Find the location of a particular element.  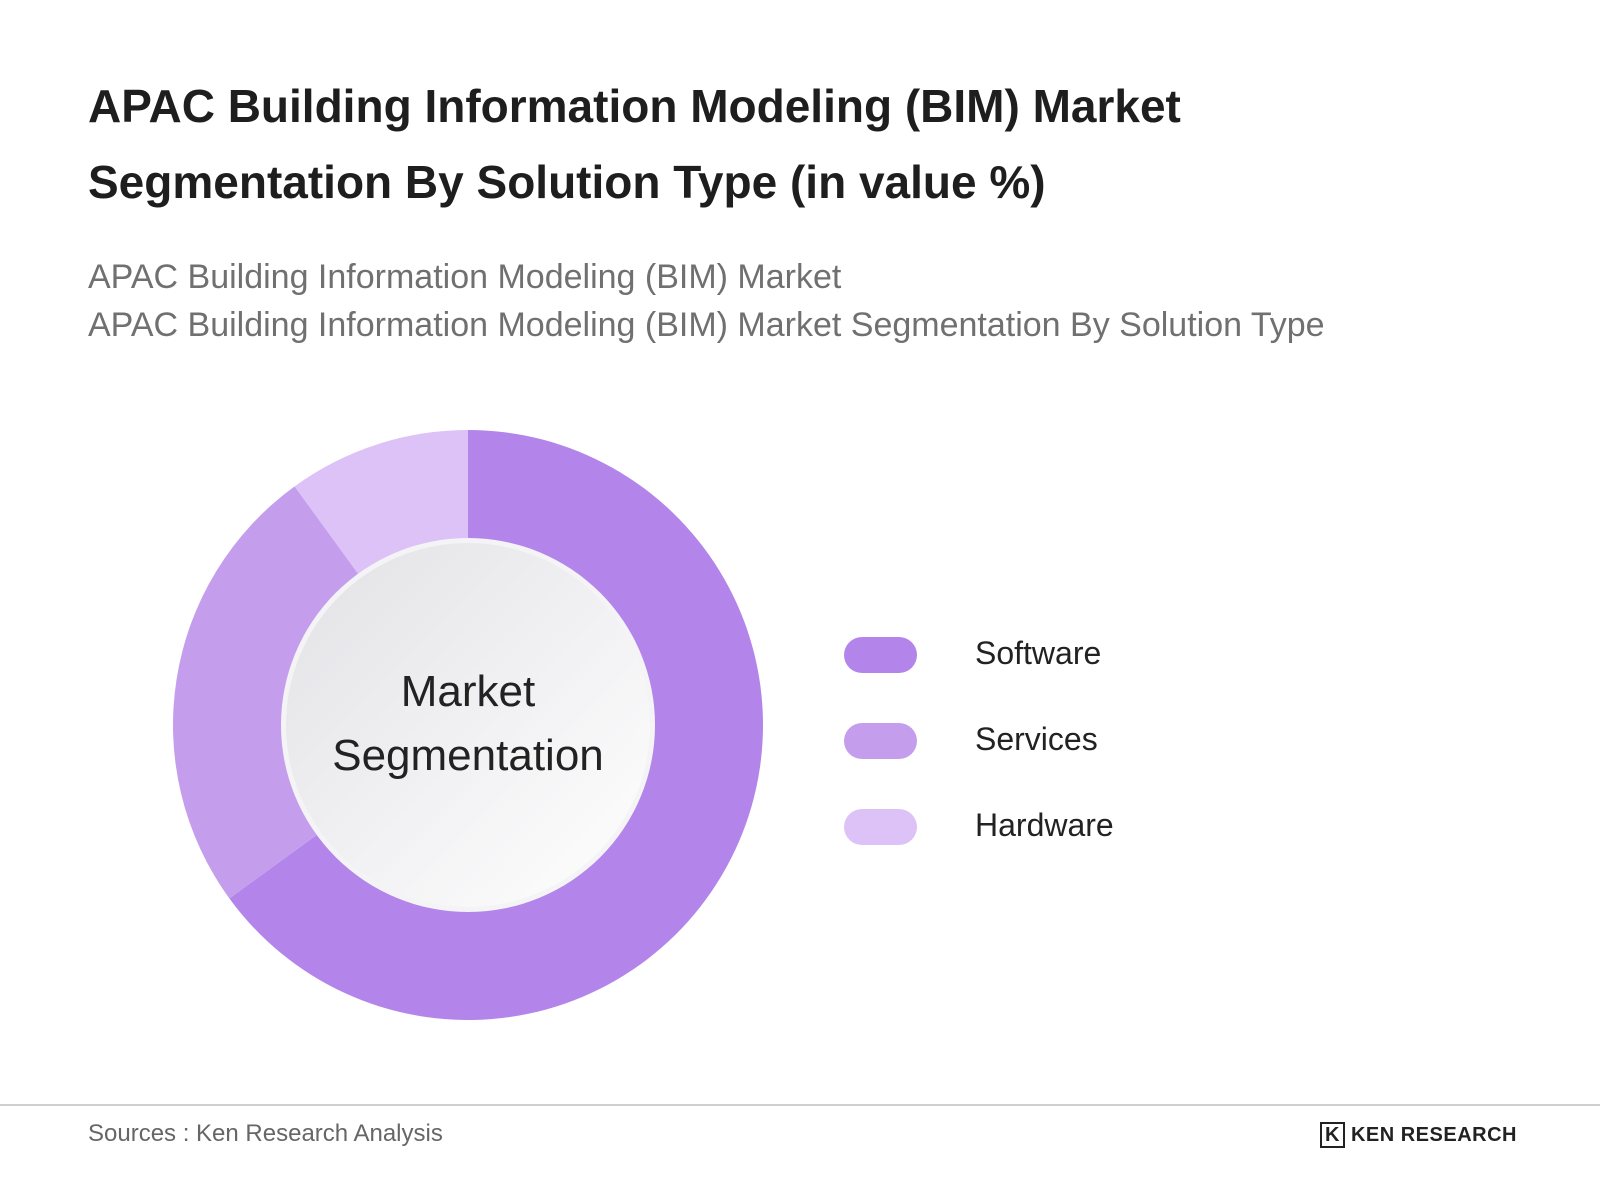

source: Sources : Ken Research Analysis is located at coordinates (265, 1133).